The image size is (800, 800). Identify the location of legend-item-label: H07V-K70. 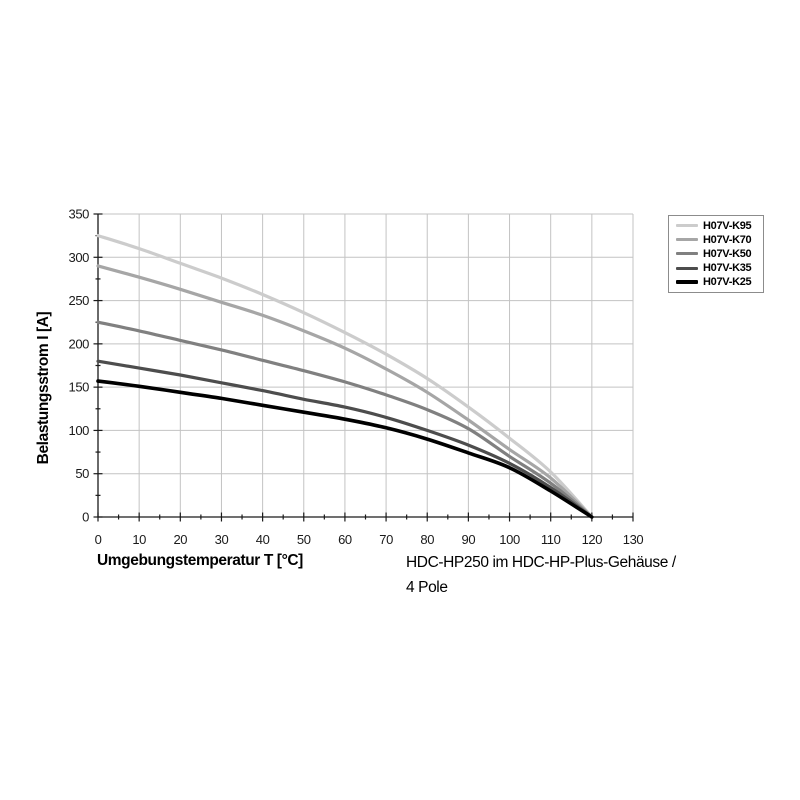
(727, 239).